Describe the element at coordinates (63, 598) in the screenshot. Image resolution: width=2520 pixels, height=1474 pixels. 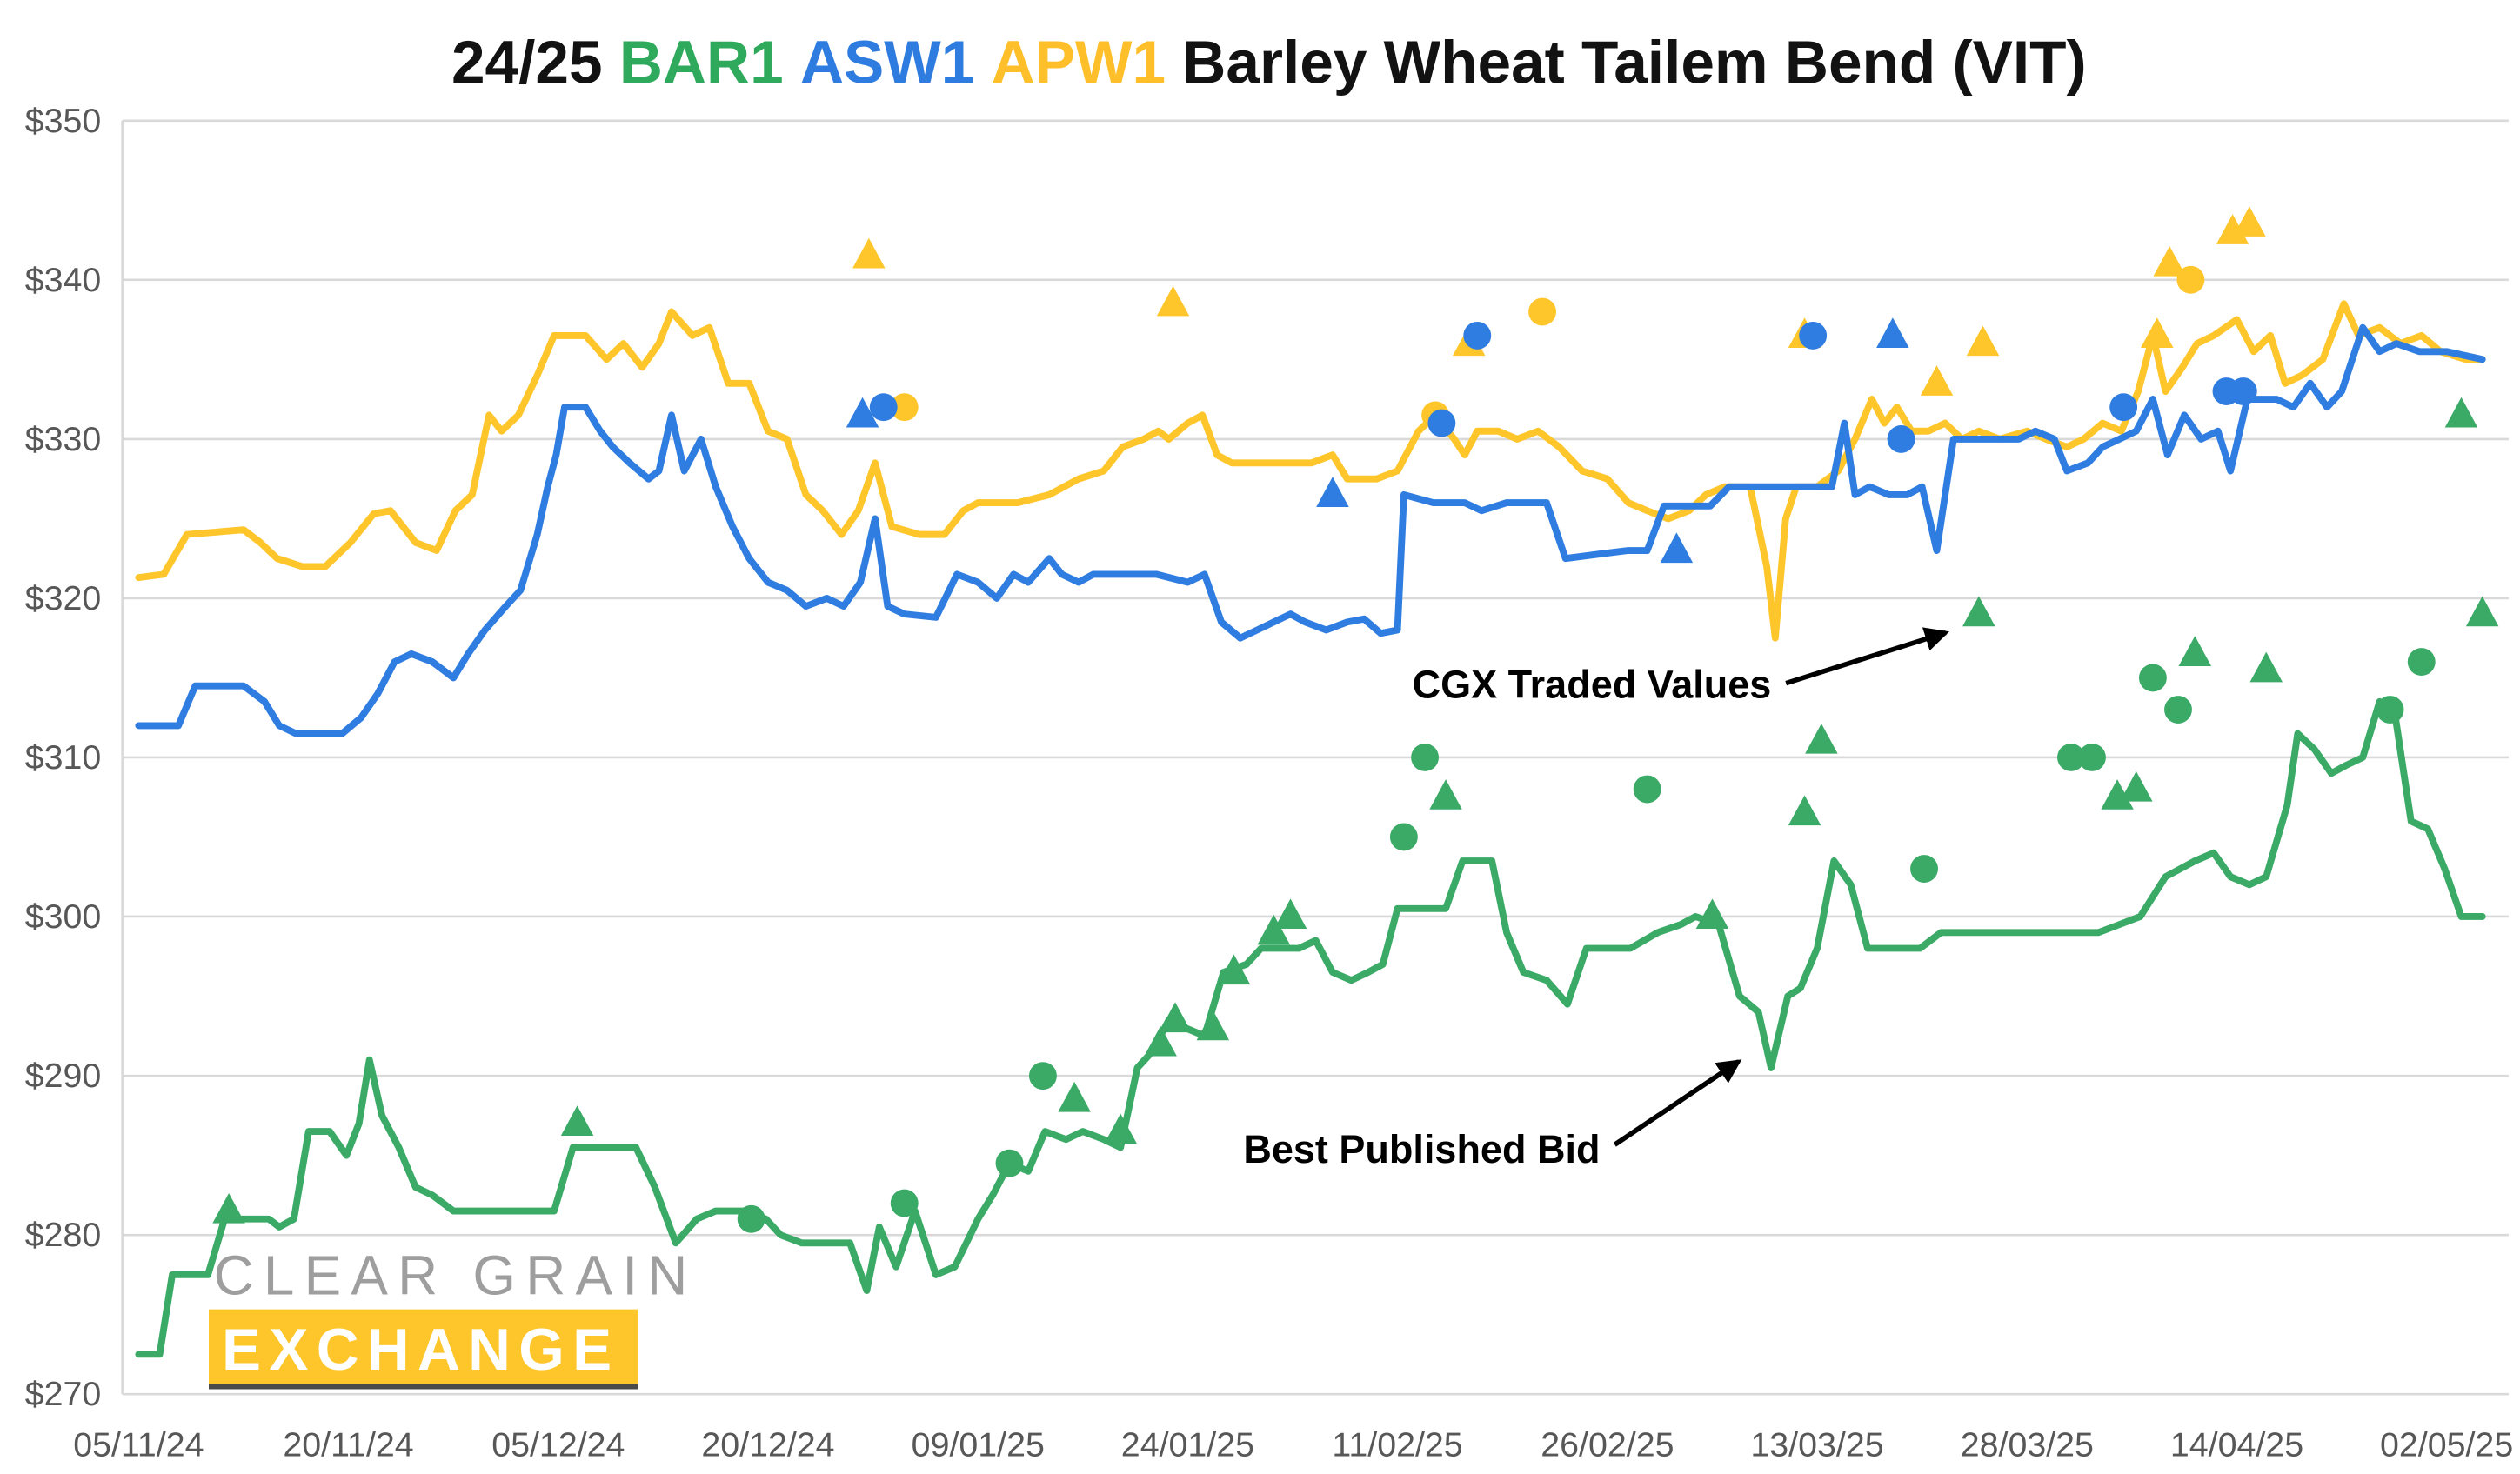
I see `y-tick-label: $320` at that location.